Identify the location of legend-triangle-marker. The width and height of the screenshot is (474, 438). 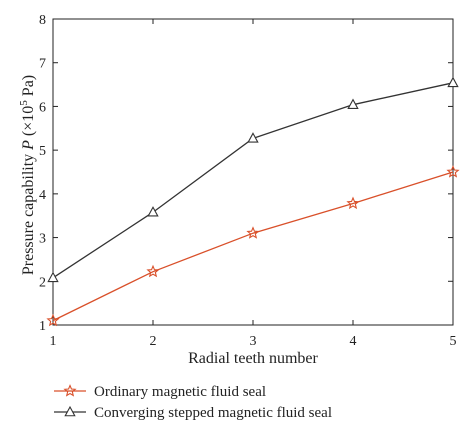
(70, 411).